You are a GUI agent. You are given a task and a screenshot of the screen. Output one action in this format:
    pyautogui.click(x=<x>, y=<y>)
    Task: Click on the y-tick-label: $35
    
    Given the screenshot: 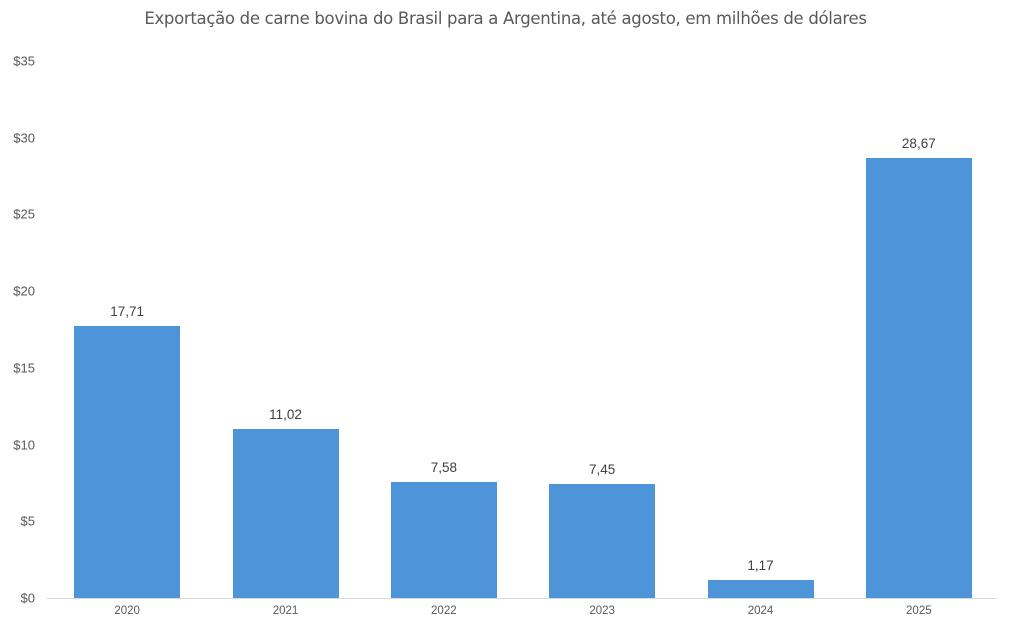 What is the action you would take?
    pyautogui.click(x=24, y=61)
    